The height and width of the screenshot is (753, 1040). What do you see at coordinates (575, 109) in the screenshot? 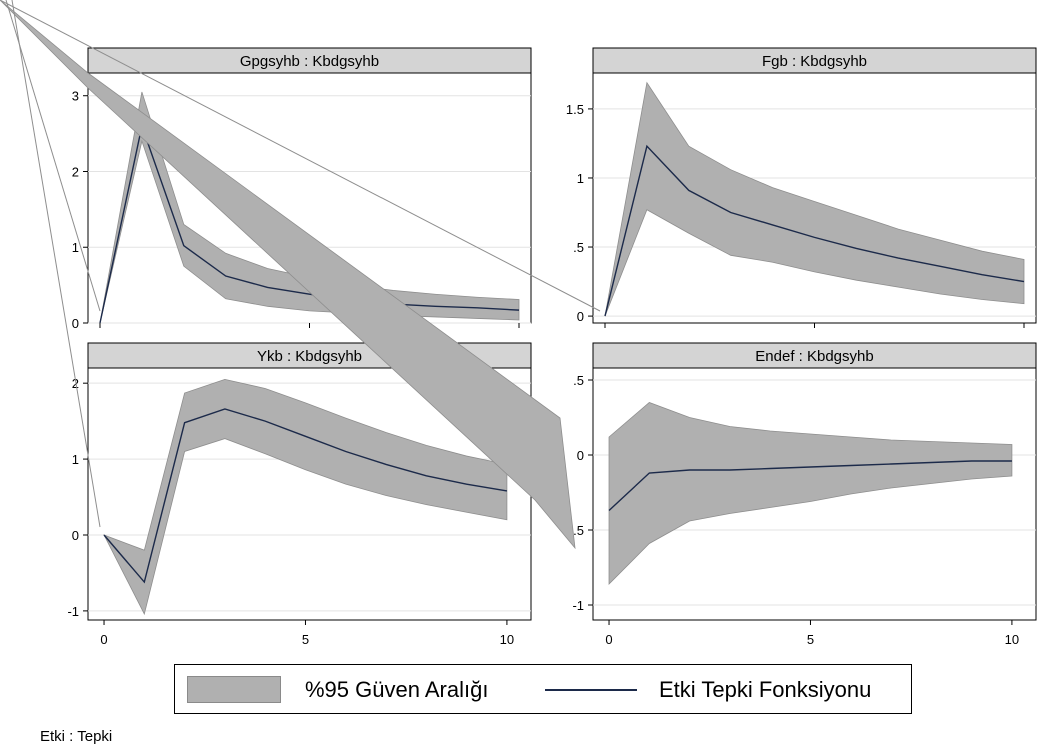
I see `y-tick-label: 1.5` at bounding box center [575, 109].